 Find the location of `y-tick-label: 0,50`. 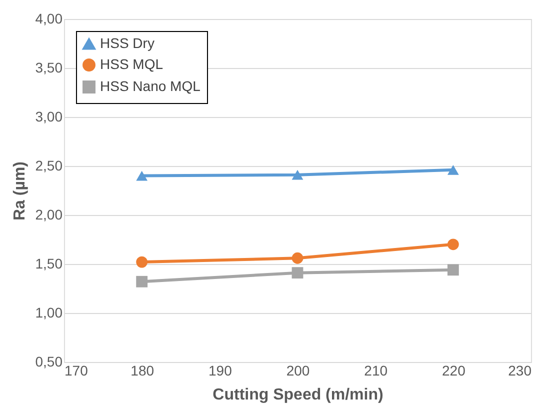

y-tick-label: 0,50 is located at coordinates (49, 362).